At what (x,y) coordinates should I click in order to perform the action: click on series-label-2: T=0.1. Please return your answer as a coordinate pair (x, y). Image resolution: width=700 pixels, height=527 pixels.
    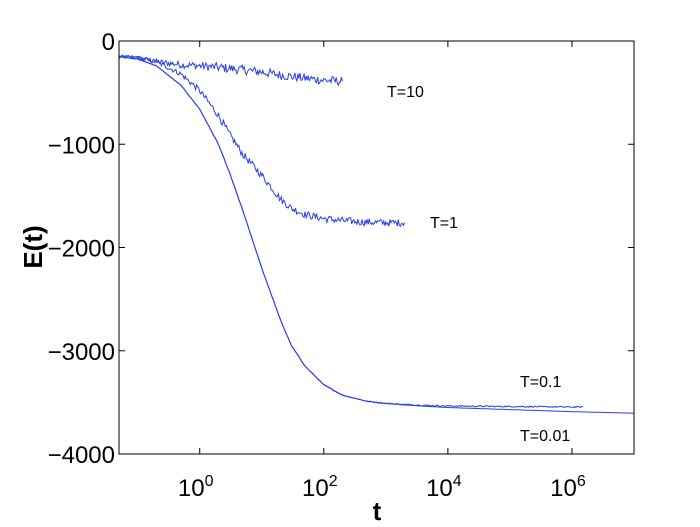
    Looking at the image, I should click on (540, 382).